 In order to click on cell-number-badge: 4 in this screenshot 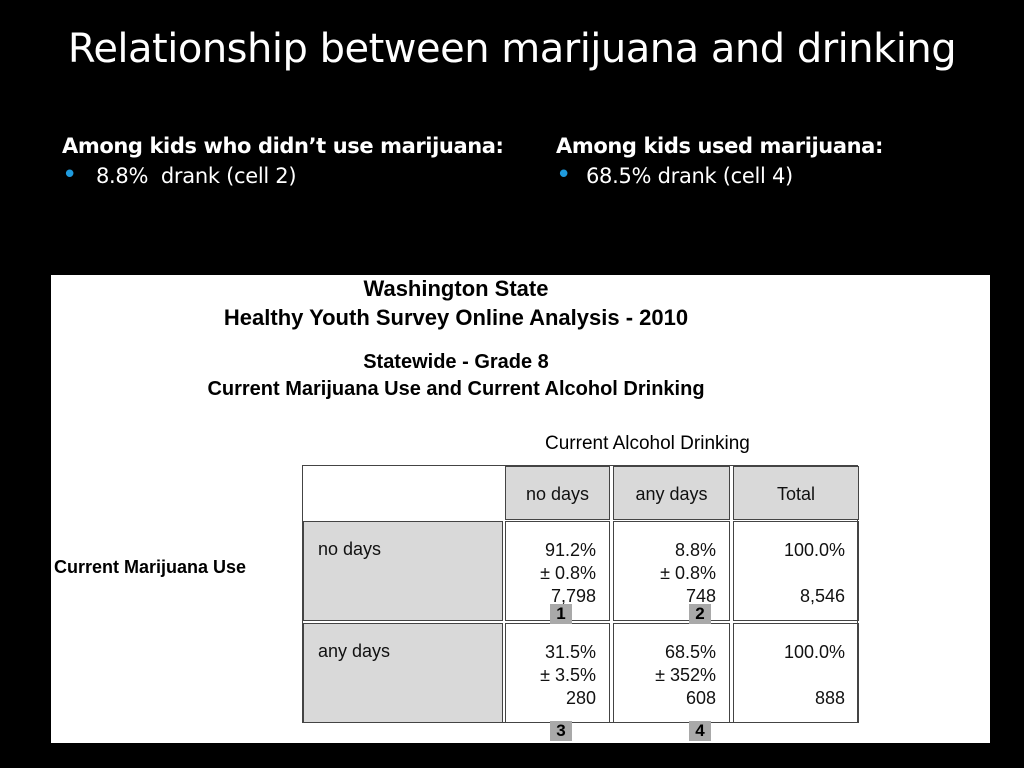, I will do `click(700, 731)`.